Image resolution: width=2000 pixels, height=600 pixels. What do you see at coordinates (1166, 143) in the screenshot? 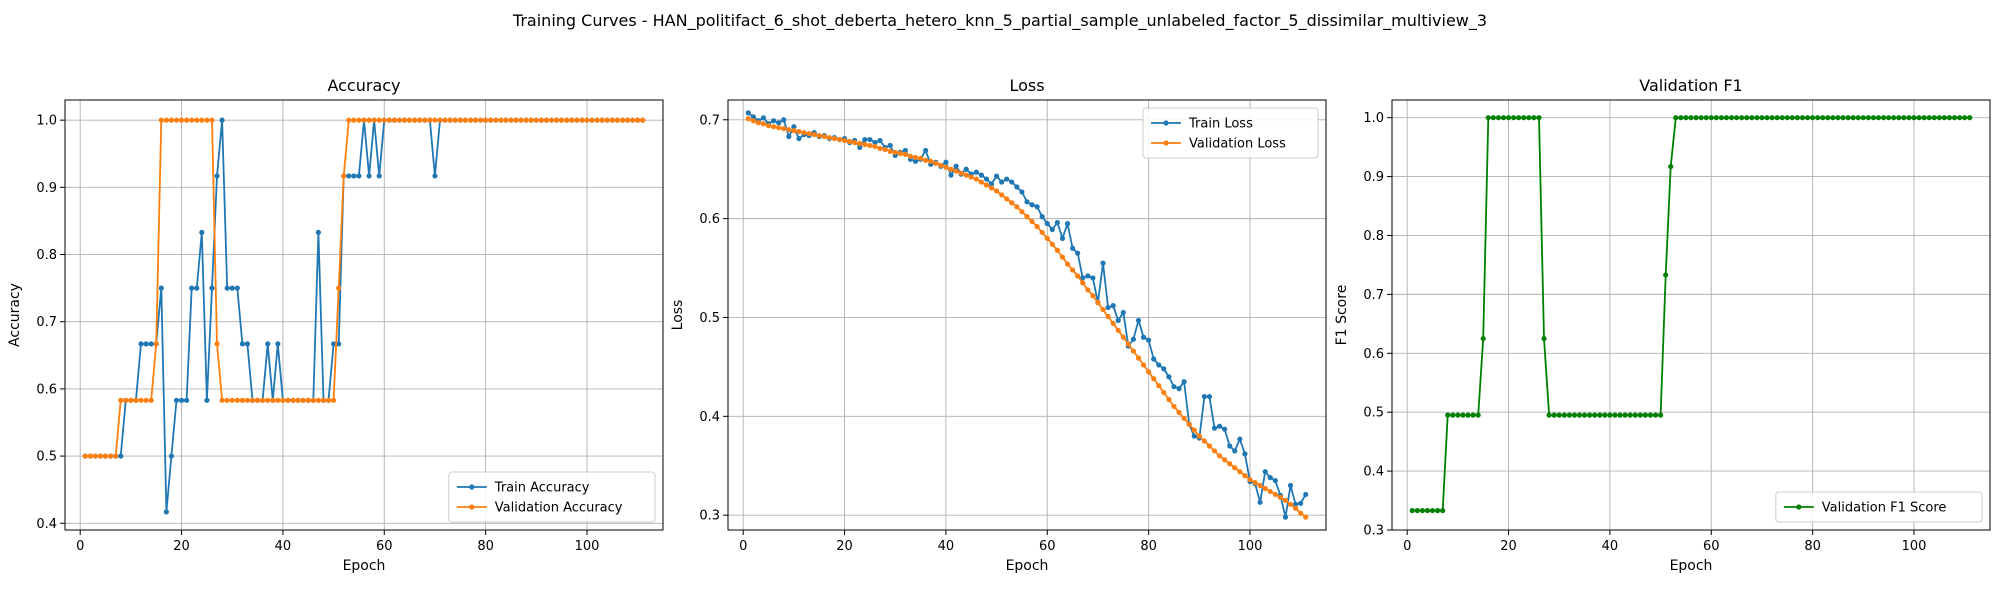
I see `legend-marker` at bounding box center [1166, 143].